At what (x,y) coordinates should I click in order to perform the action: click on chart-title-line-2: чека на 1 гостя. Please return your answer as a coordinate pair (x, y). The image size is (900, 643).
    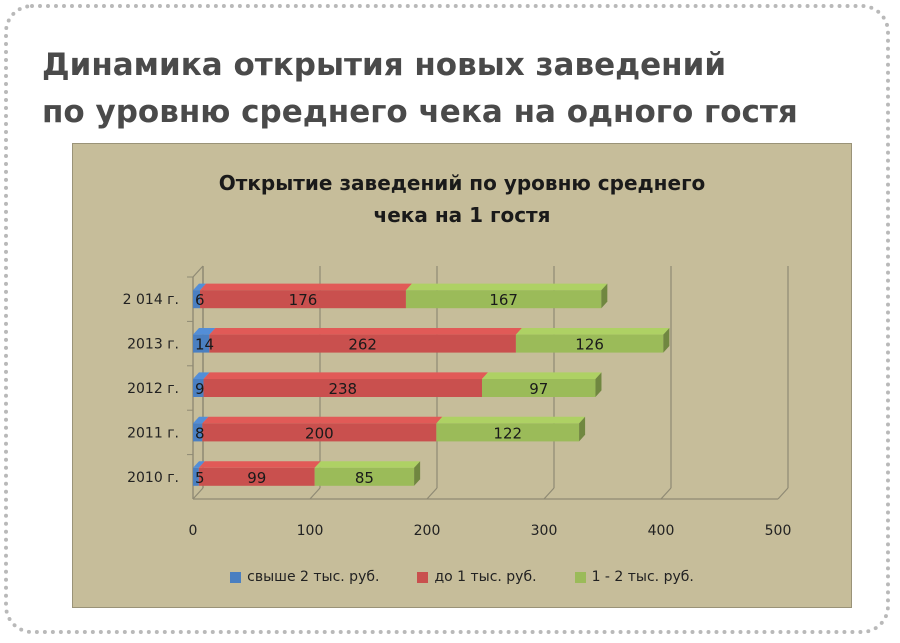
    Looking at the image, I should click on (462, 215).